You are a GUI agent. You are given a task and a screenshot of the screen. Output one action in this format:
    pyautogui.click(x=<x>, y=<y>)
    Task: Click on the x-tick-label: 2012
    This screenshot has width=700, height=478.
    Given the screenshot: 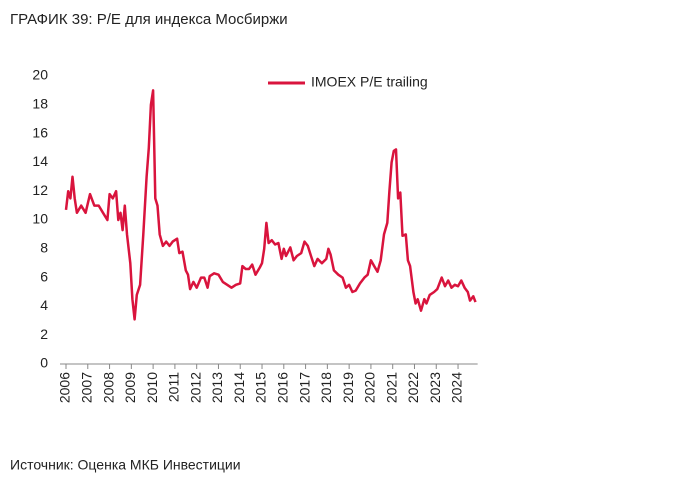 What is the action you would take?
    pyautogui.click(x=195, y=387)
    